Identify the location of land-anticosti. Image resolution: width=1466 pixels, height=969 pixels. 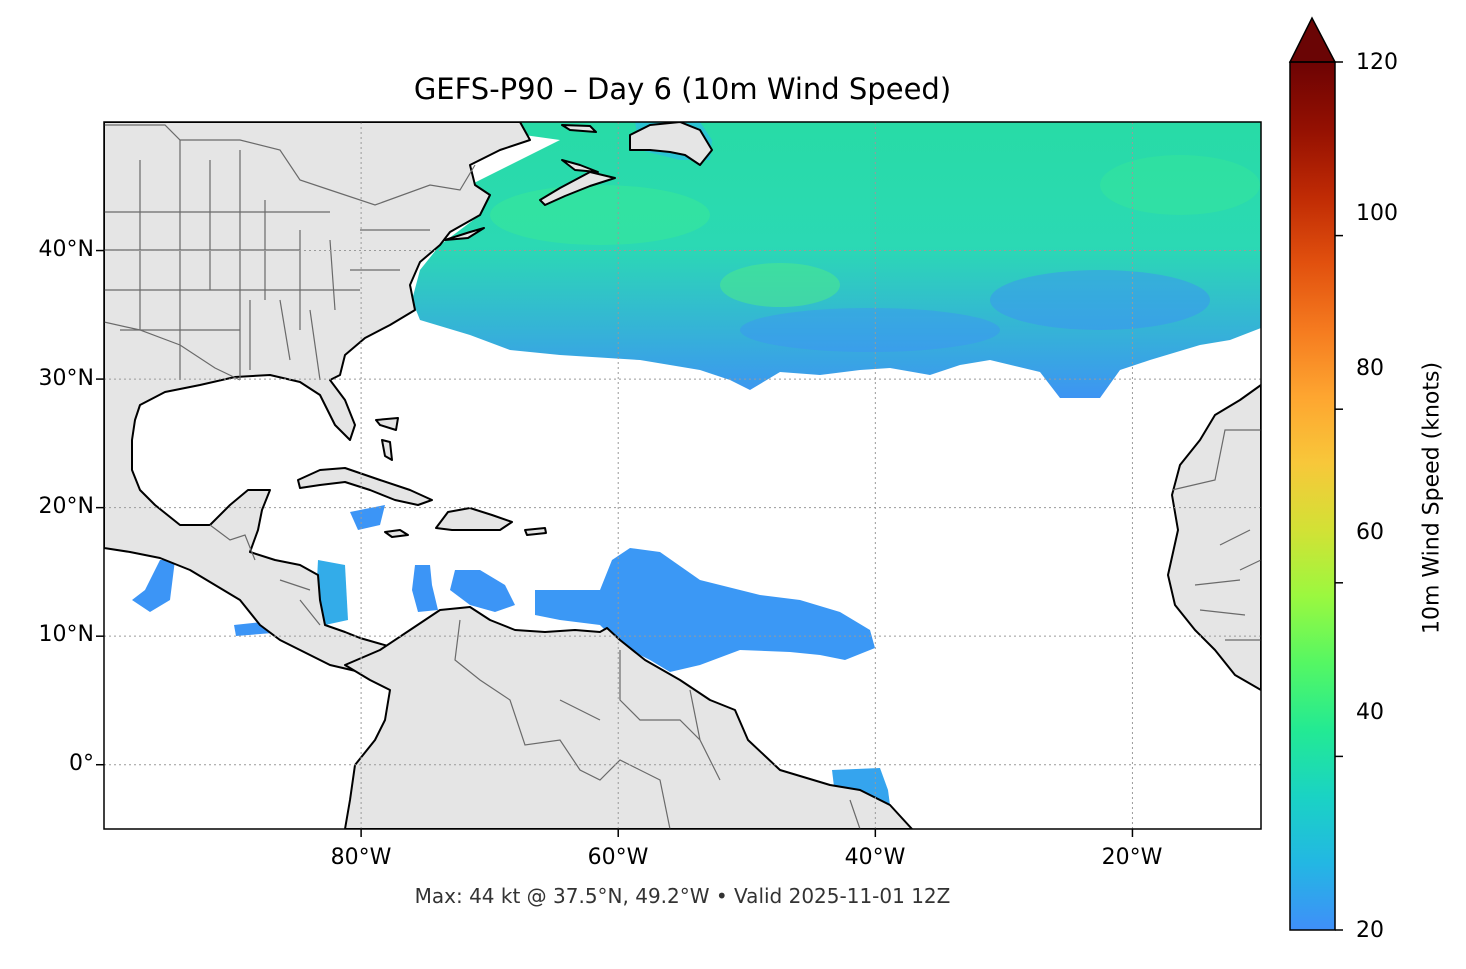
(579, 128).